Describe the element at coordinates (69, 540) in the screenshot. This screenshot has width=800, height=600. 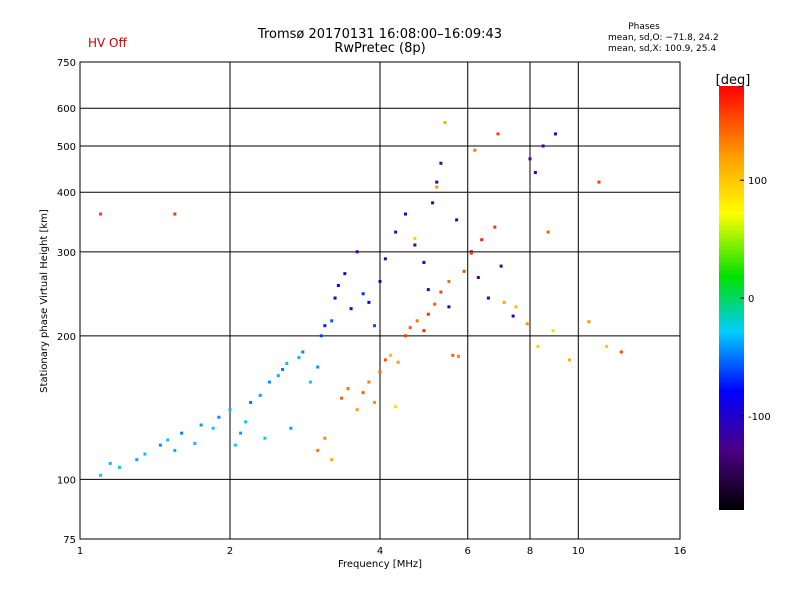
I see `y-tick-label: 75` at that location.